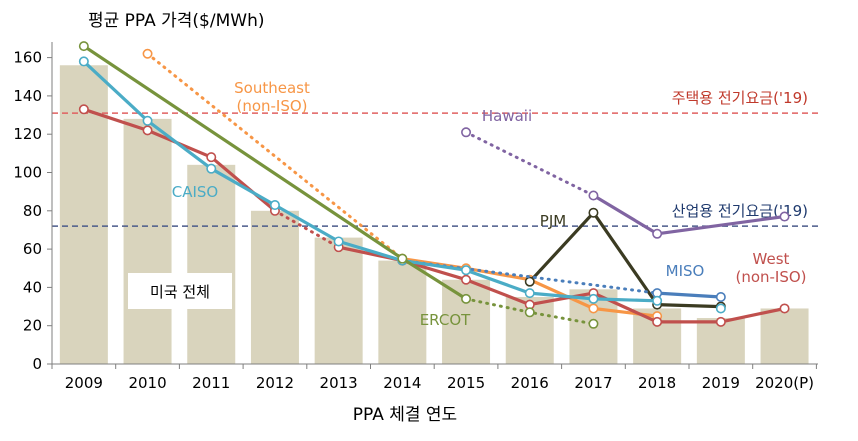 The image size is (858, 441). I want to click on x-tick-label-2018: 2018, so click(657, 383).